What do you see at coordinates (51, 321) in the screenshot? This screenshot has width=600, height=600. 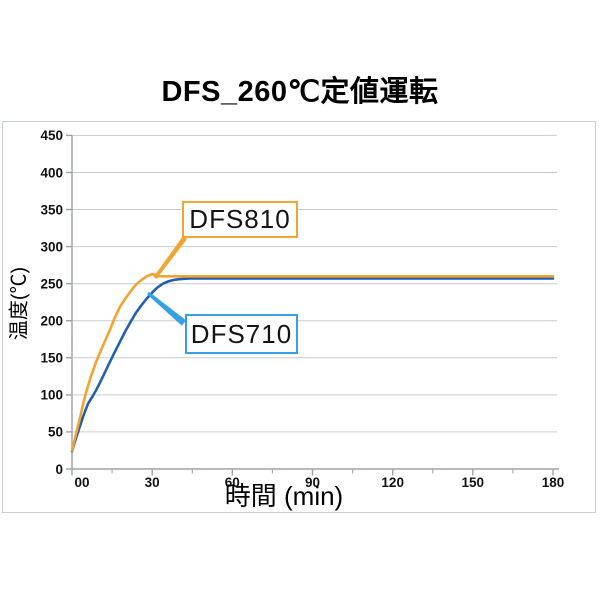 I see `svg-text: 200` at bounding box center [51, 321].